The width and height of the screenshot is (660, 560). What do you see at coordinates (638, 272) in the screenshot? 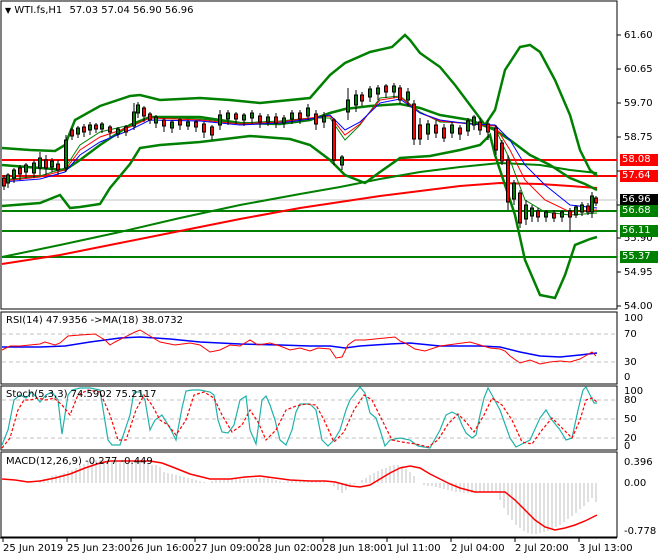
I see `price-tick: 54.95` at bounding box center [638, 272].